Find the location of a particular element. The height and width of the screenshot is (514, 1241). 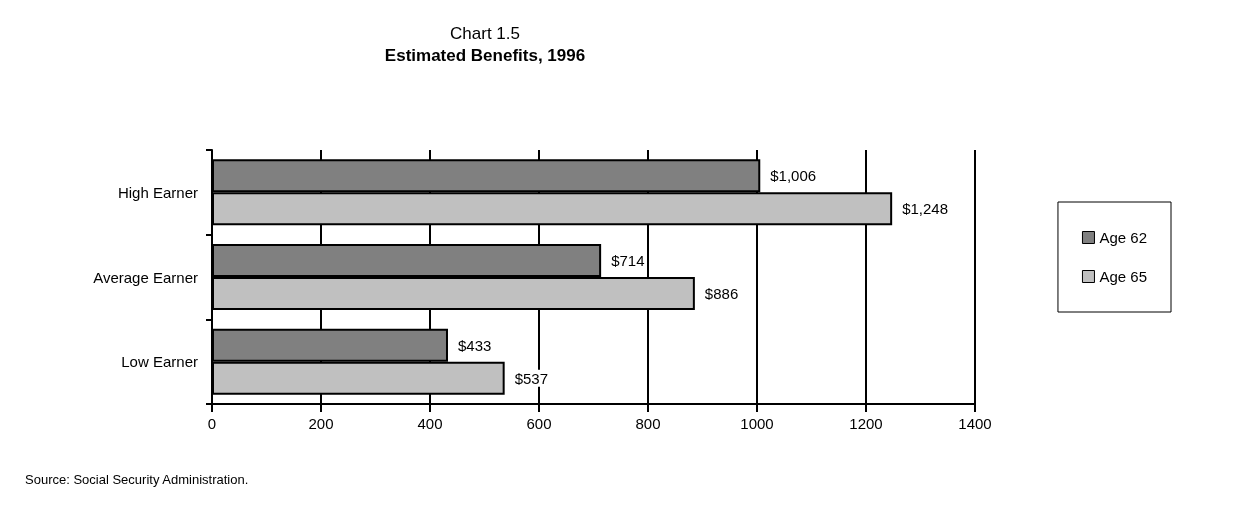

x-tick-label: 0 is located at coordinates (212, 423).